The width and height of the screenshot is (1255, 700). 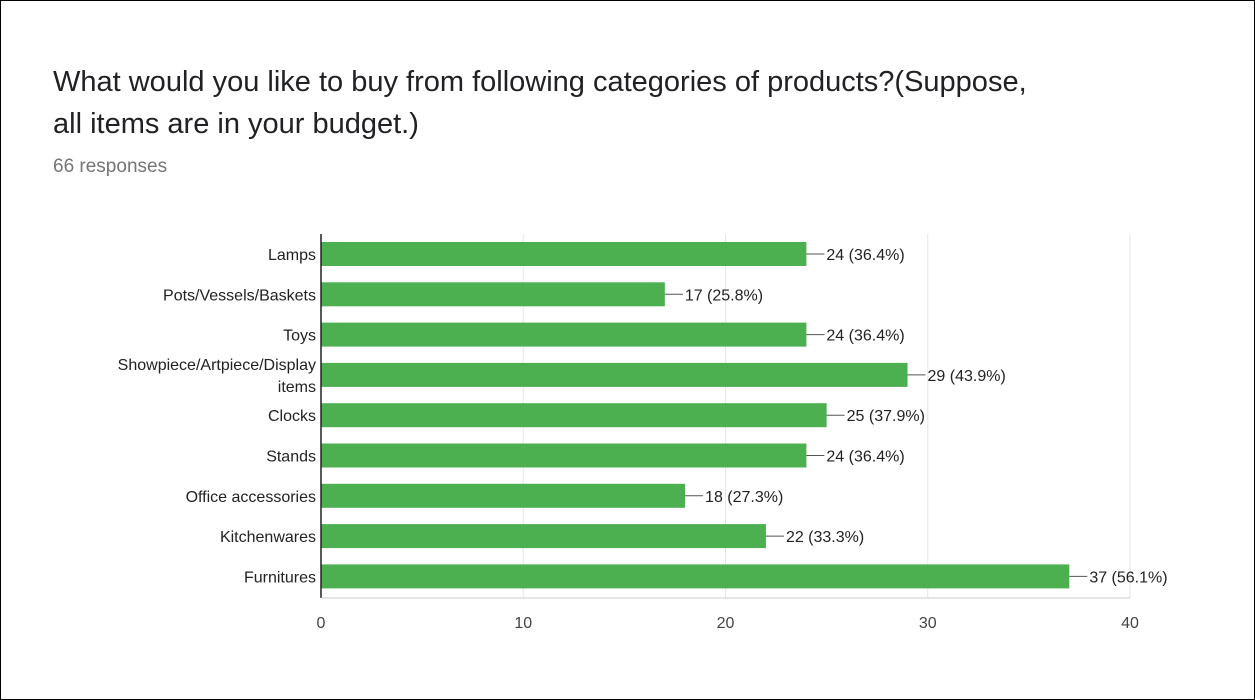 What do you see at coordinates (291, 457) in the screenshot?
I see `category-label: Stands` at bounding box center [291, 457].